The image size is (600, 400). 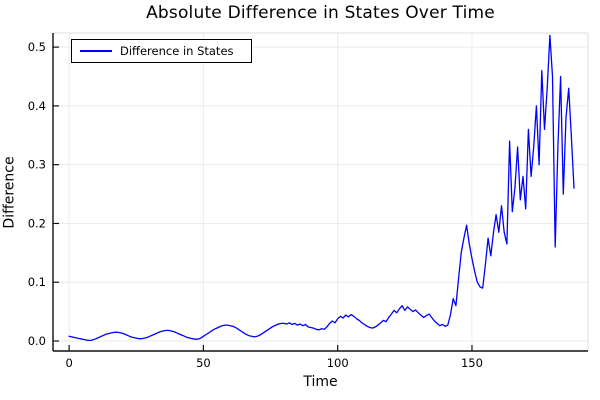 What do you see at coordinates (203, 363) in the screenshot?
I see `x-tick-label: 50` at bounding box center [203, 363].